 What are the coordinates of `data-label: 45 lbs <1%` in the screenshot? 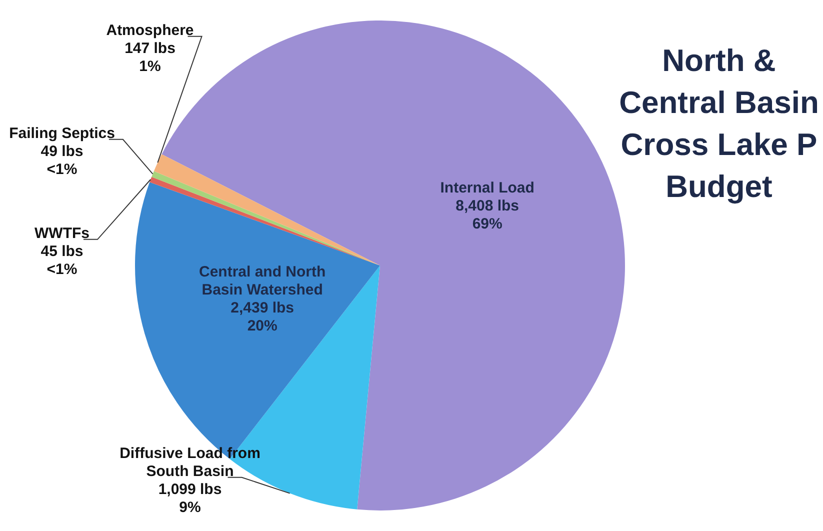 It's located at (62, 260).